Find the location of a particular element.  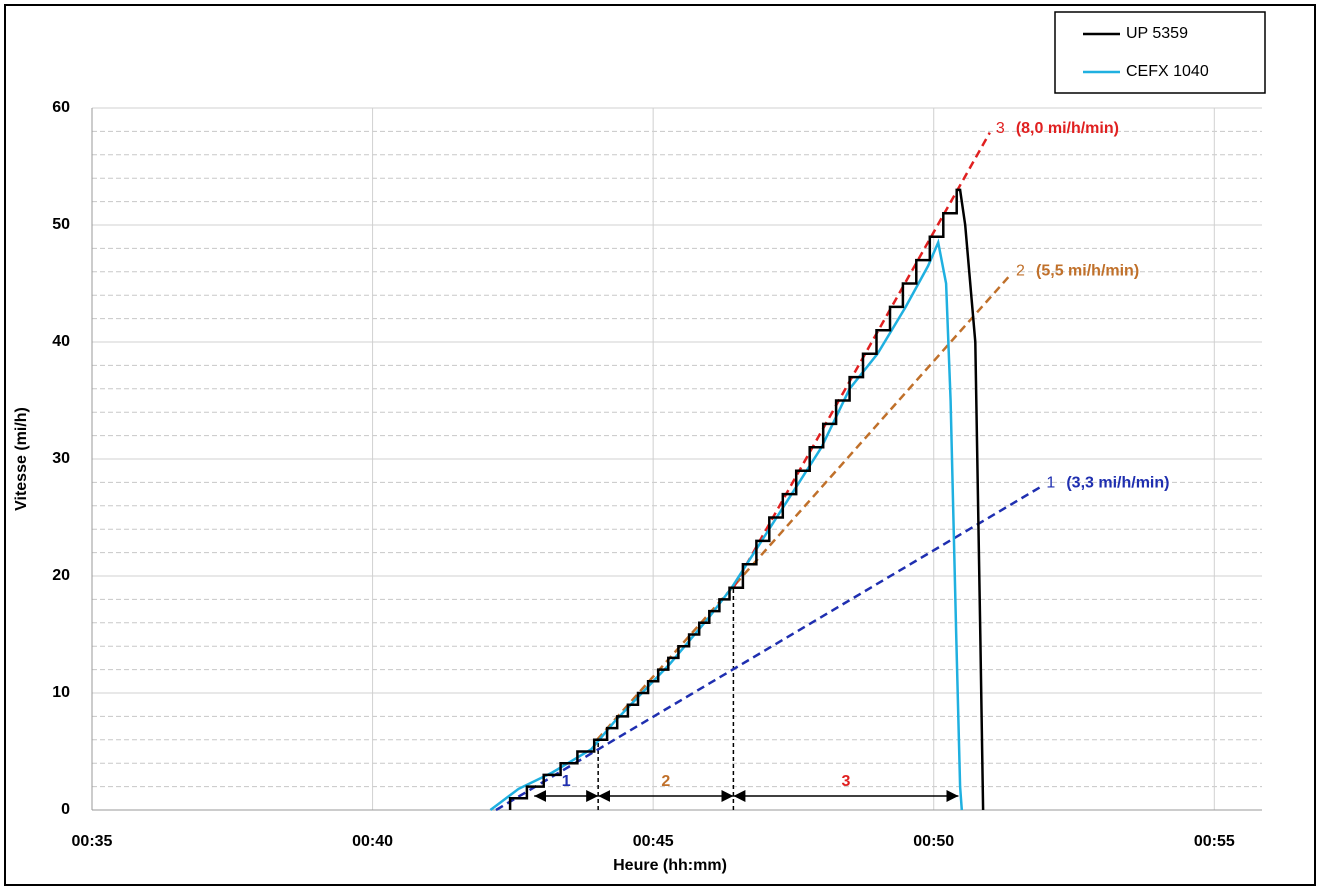

legend-label: UP 5359 is located at coordinates (1157, 33).